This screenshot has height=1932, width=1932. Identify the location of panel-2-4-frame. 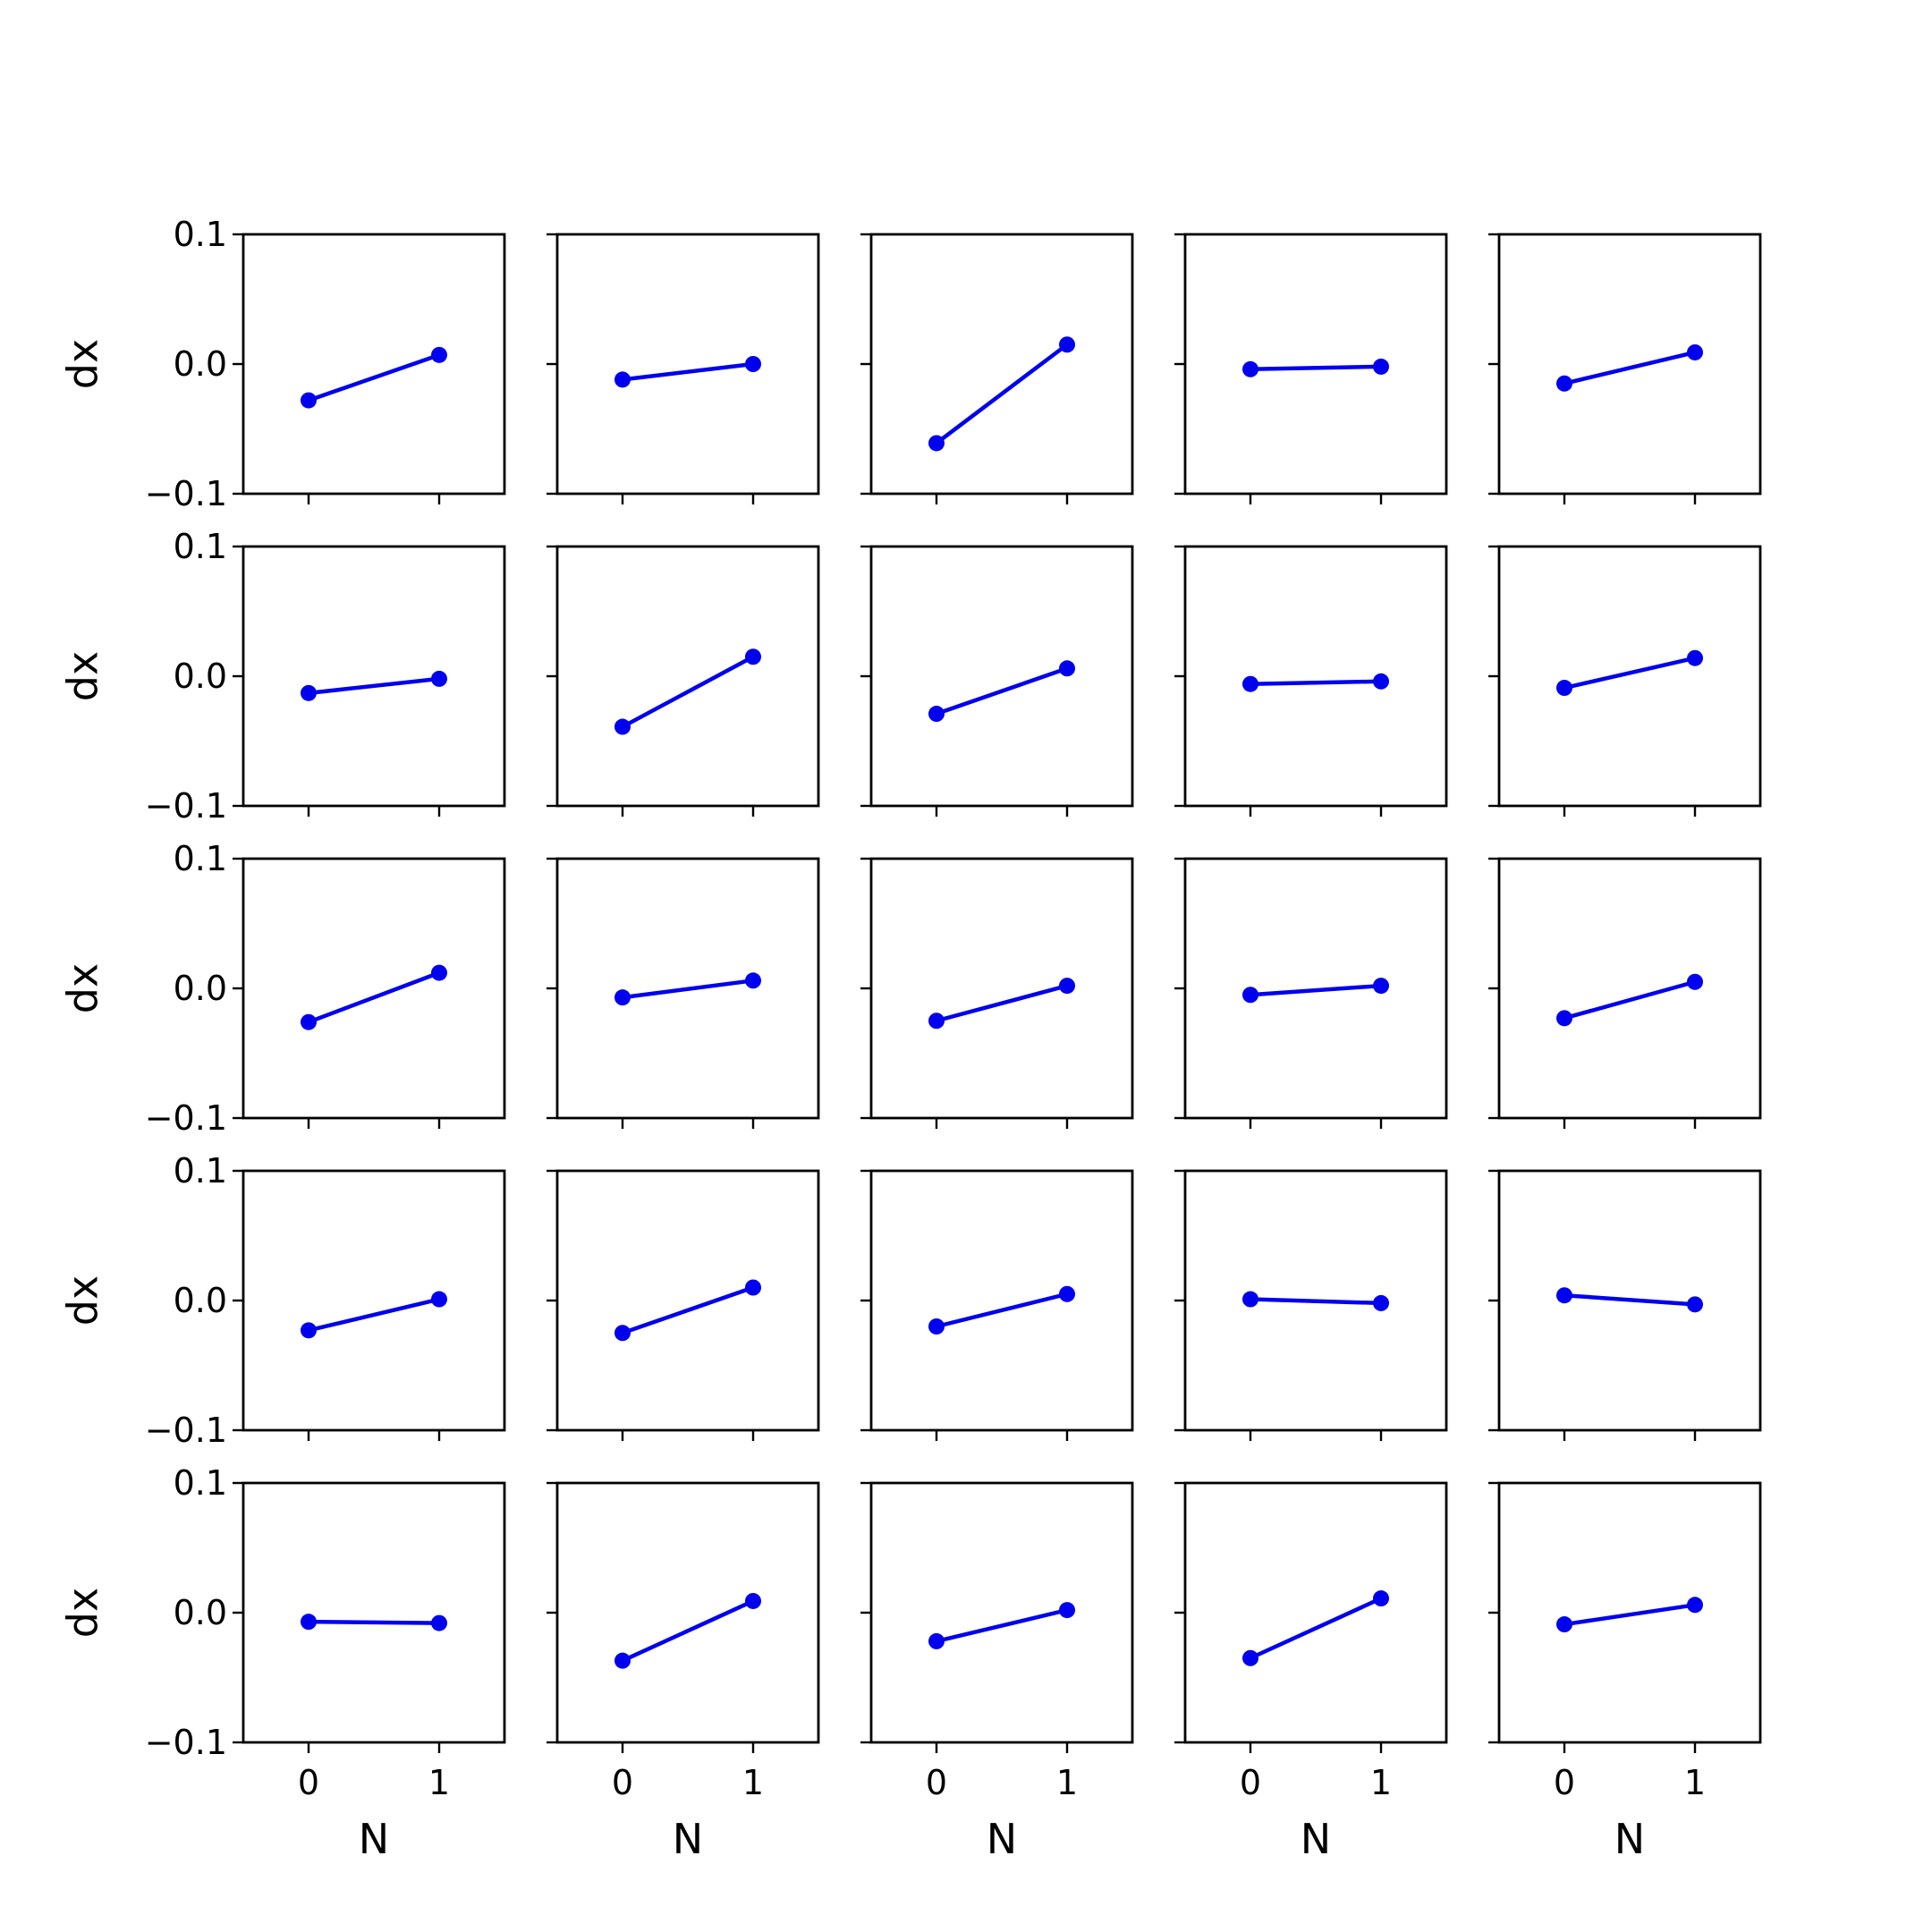
(1629, 988).